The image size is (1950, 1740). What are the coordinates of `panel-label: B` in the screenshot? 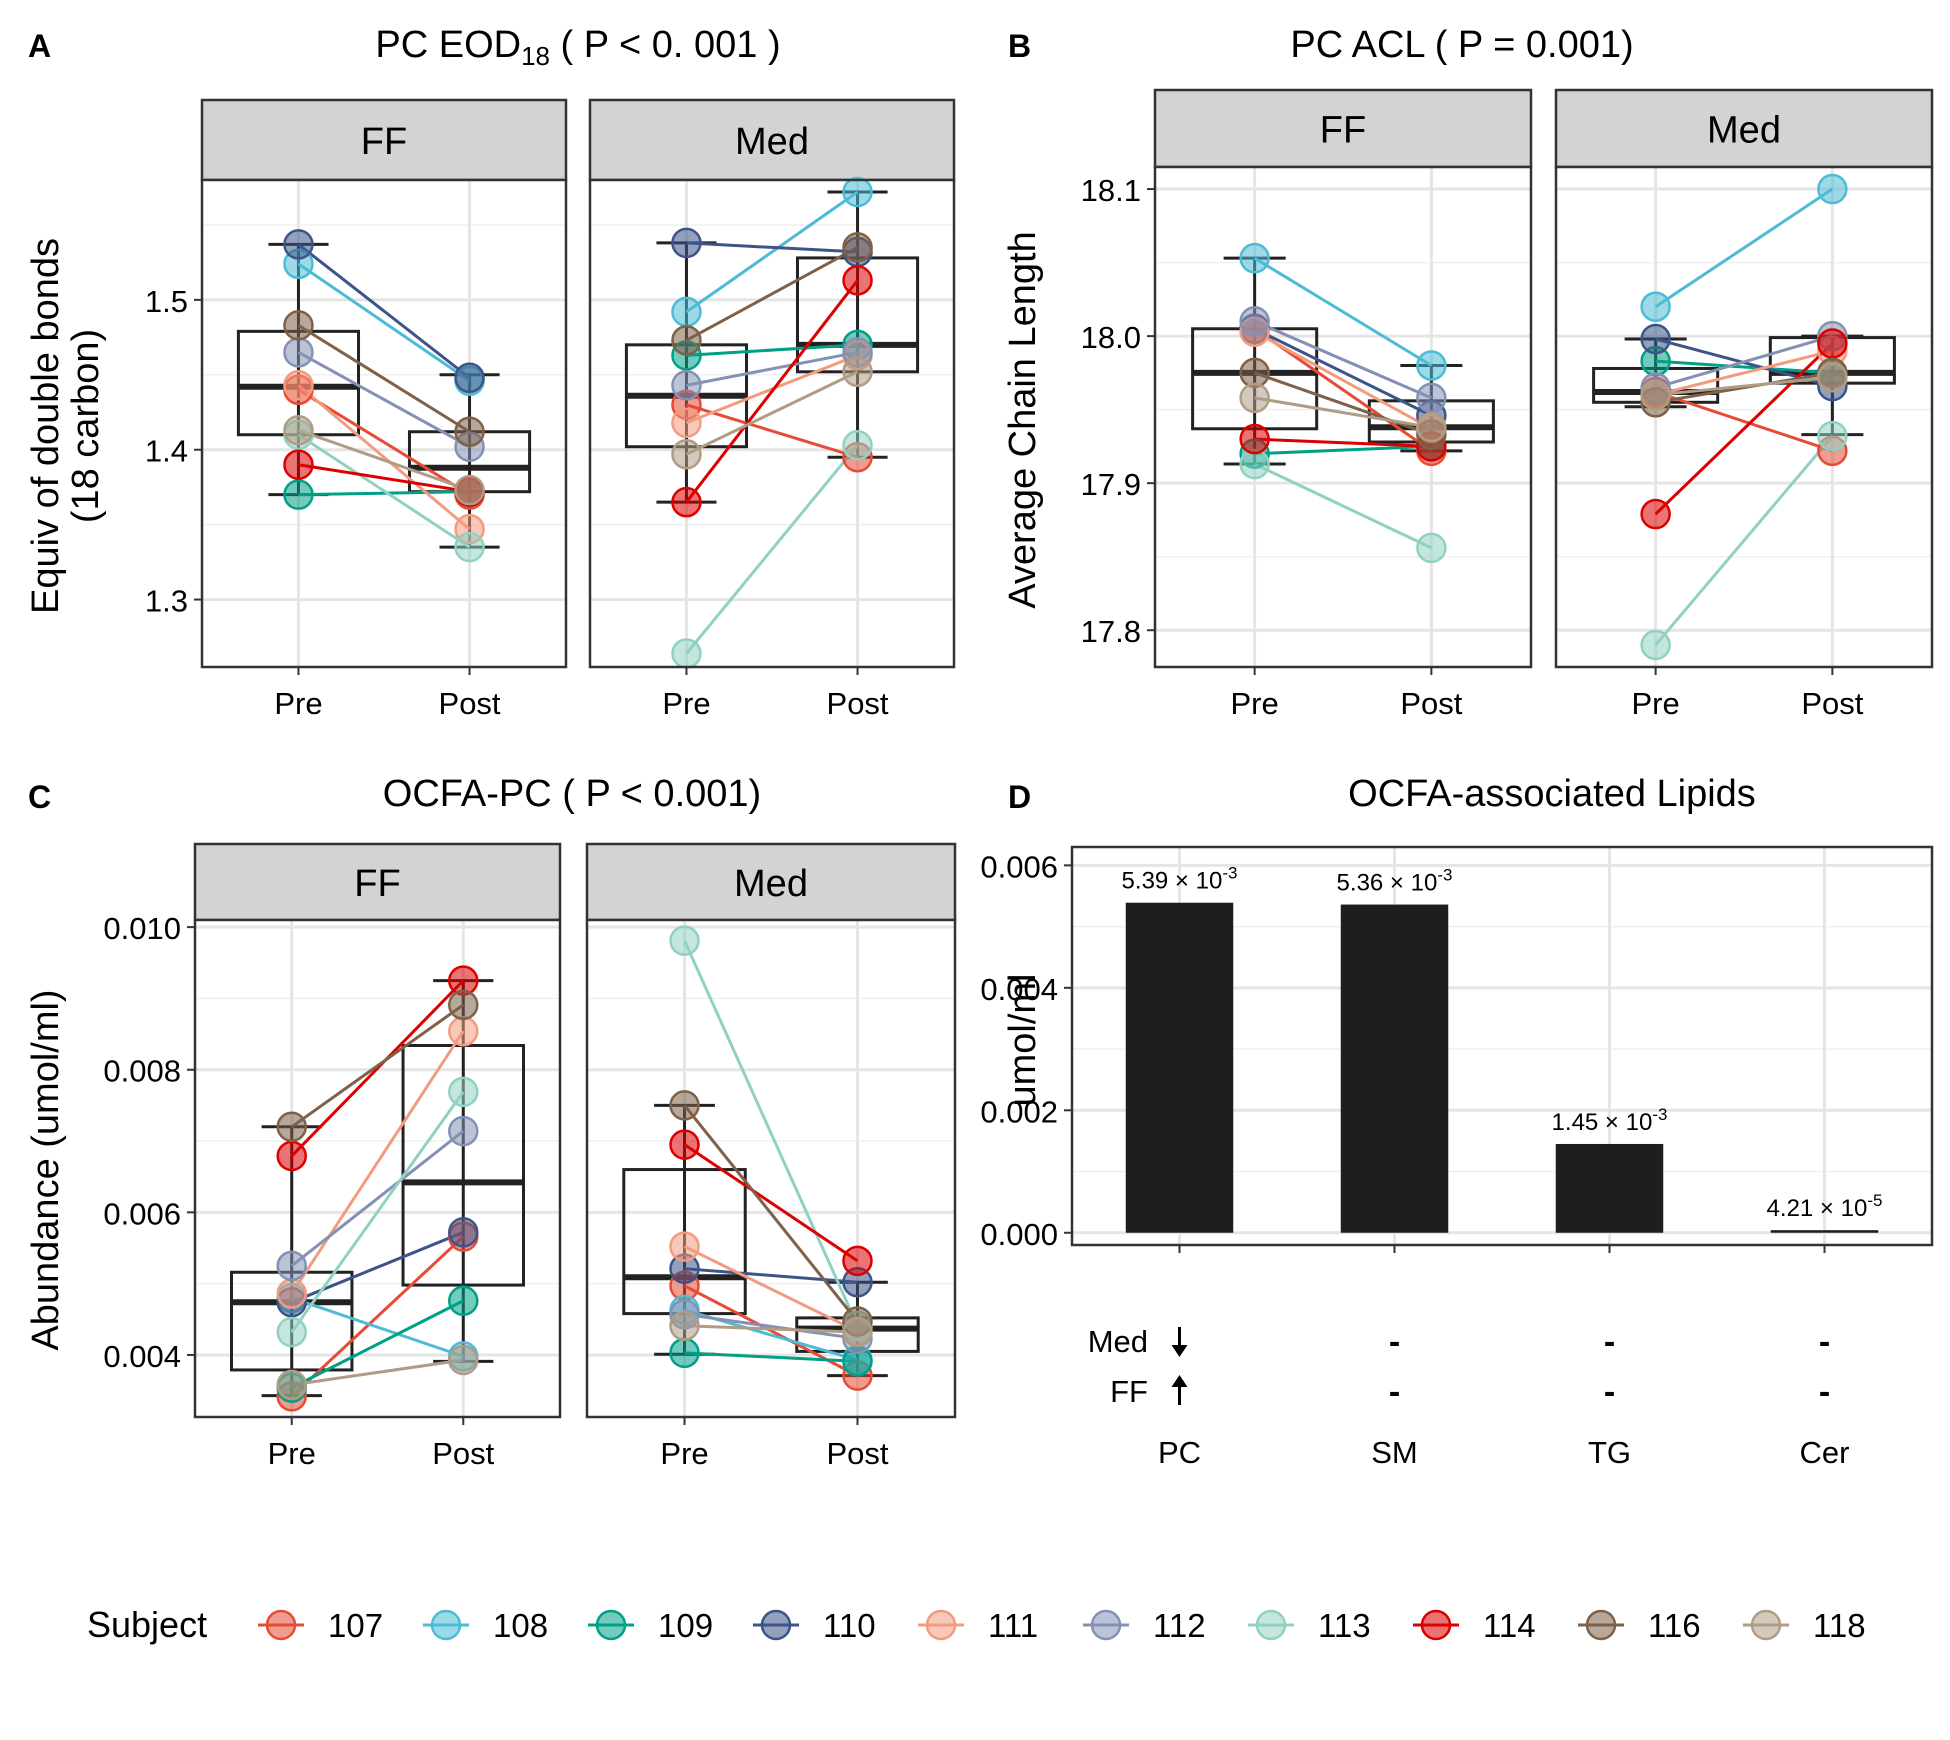 It's located at (1019, 46).